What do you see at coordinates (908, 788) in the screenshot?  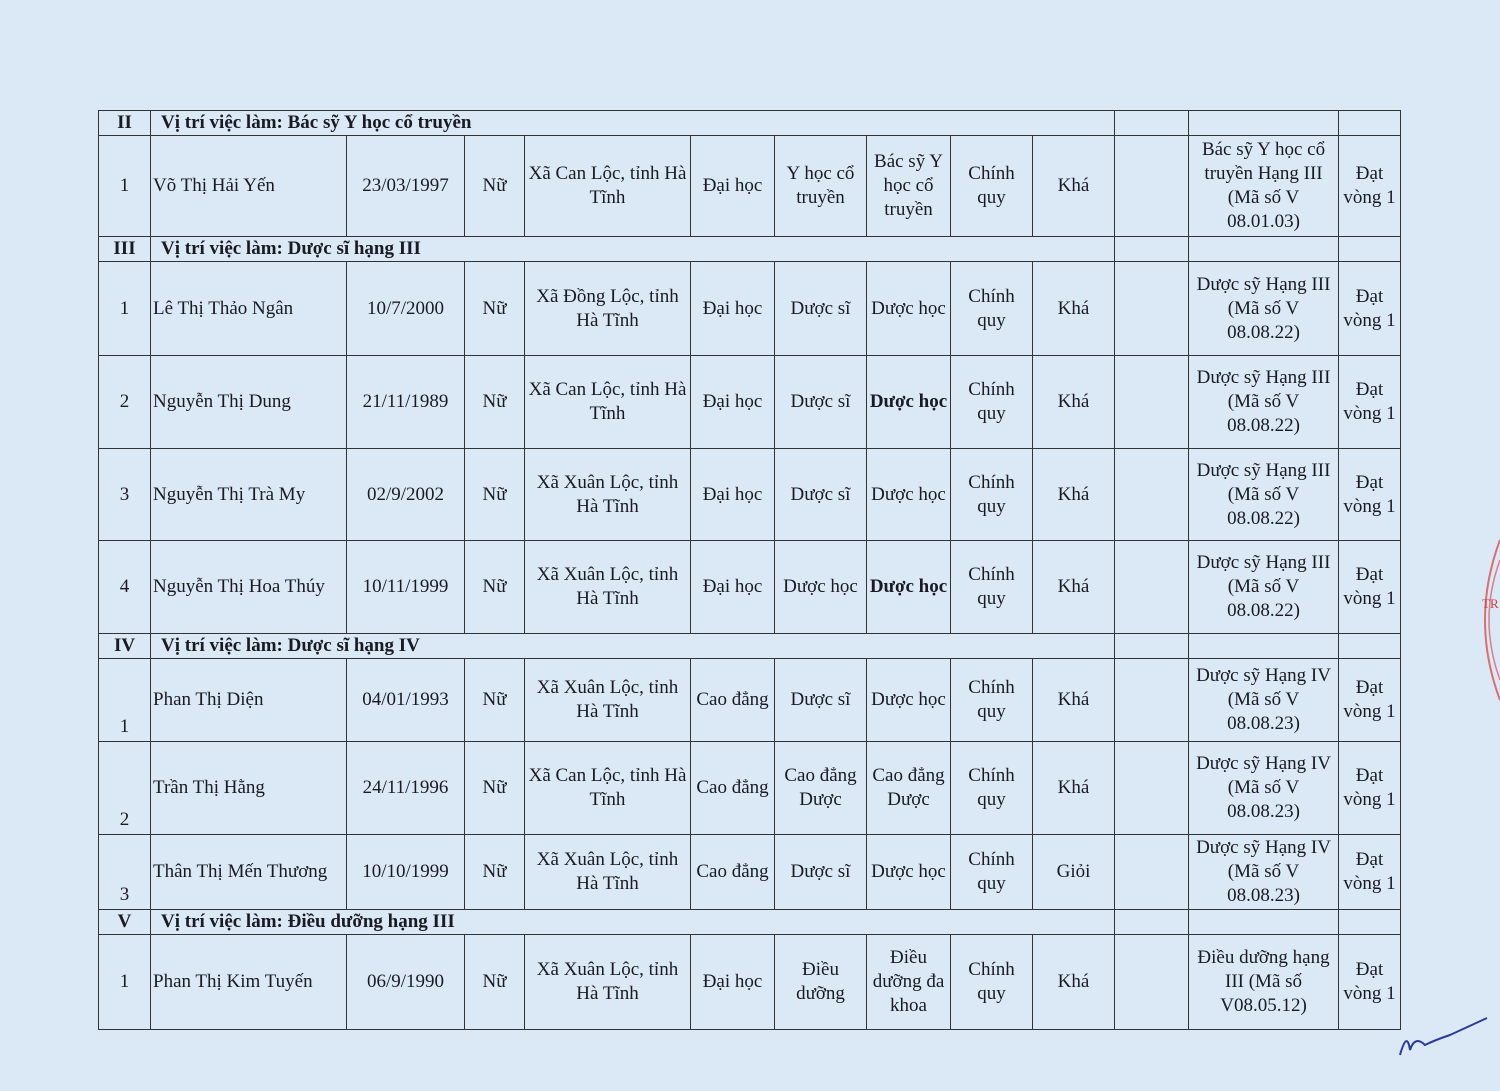 I see `cell-specialization: Cao đẳng Dược` at bounding box center [908, 788].